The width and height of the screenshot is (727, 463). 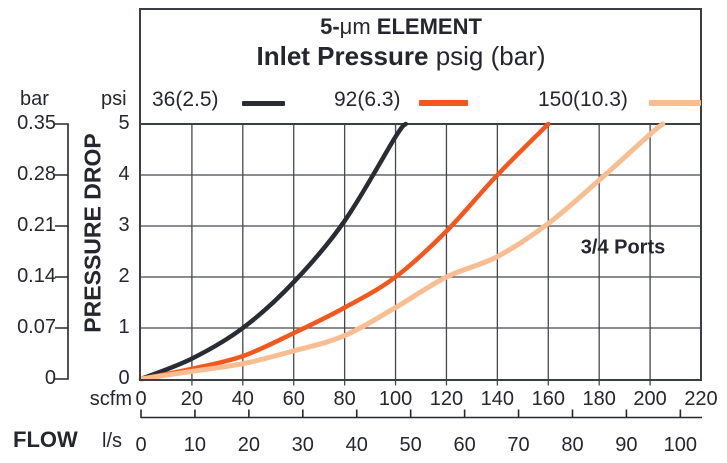 What do you see at coordinates (124, 225) in the screenshot?
I see `psi-tick-label: 3` at bounding box center [124, 225].